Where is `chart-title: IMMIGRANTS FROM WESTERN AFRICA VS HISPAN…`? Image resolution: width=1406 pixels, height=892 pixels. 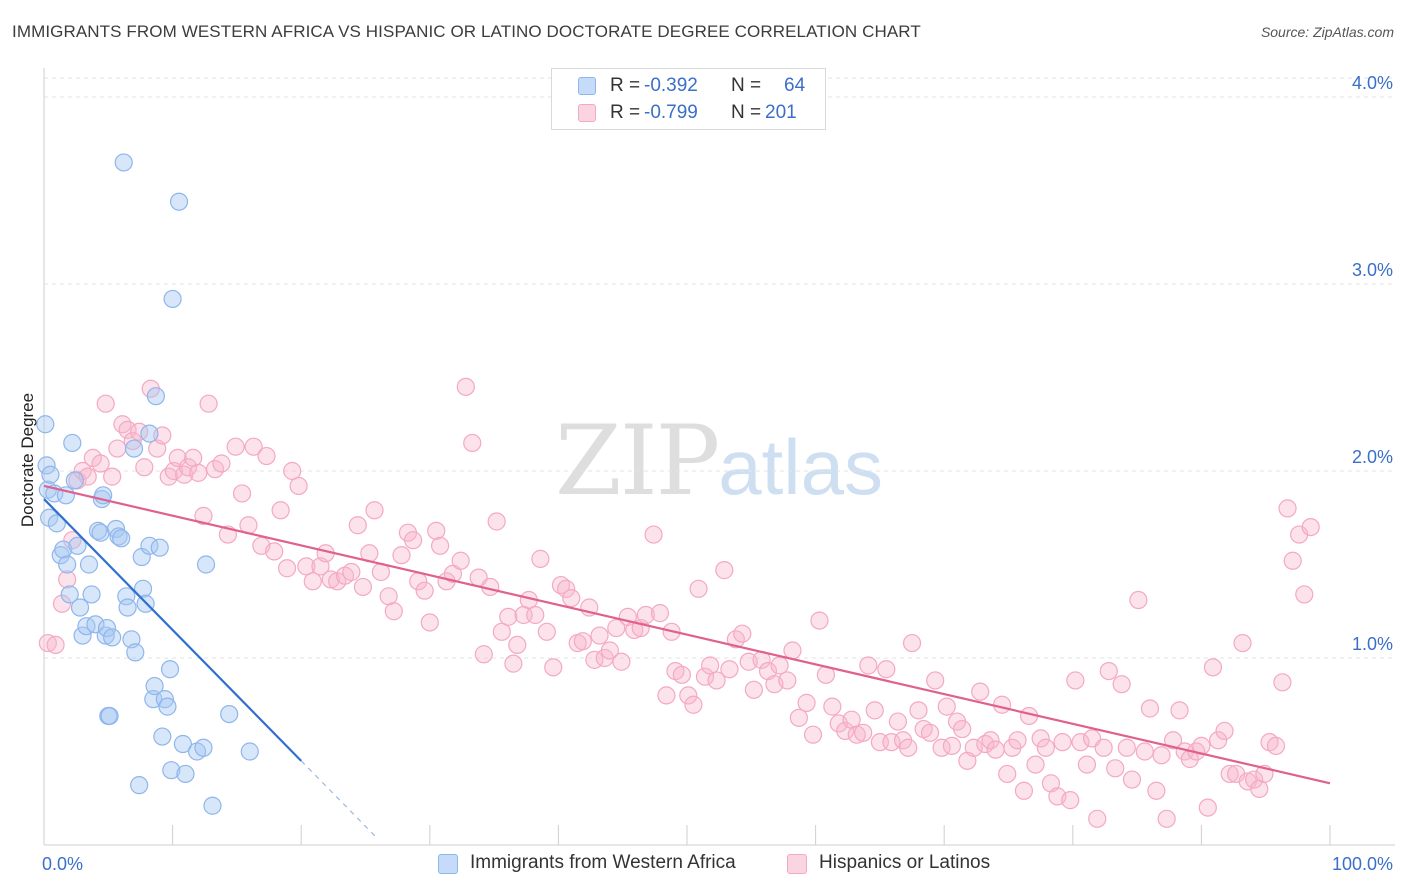 chart-title: IMMIGRANTS FROM WESTERN AFRICA VS HISPAN… is located at coordinates (466, 31).